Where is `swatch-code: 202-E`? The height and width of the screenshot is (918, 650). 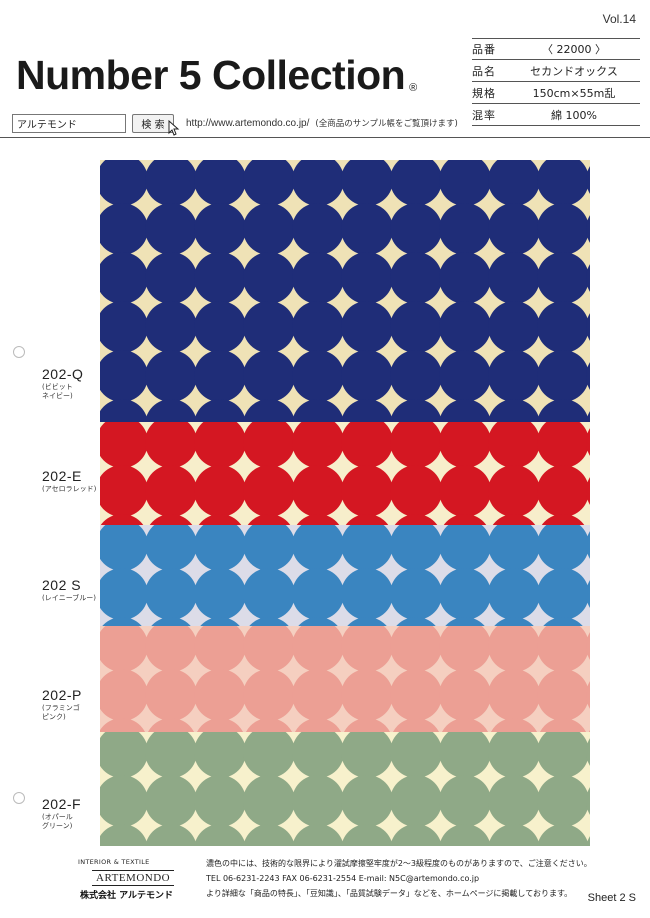
swatch-code: 202-E is located at coordinates (62, 476).